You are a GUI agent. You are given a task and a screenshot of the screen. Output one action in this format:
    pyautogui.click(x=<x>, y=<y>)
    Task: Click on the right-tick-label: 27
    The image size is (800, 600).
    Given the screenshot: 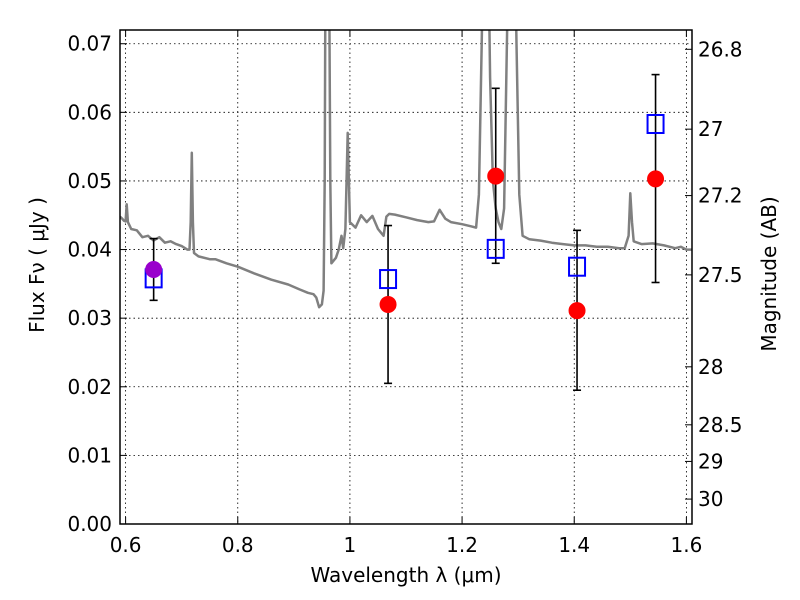 What is the action you would take?
    pyautogui.click(x=710, y=129)
    